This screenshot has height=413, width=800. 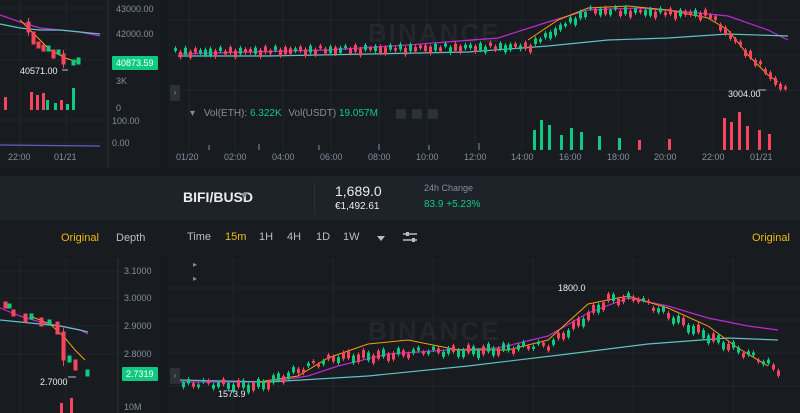 I want to click on low-marker-label: 3004.00, so click(x=744, y=94).